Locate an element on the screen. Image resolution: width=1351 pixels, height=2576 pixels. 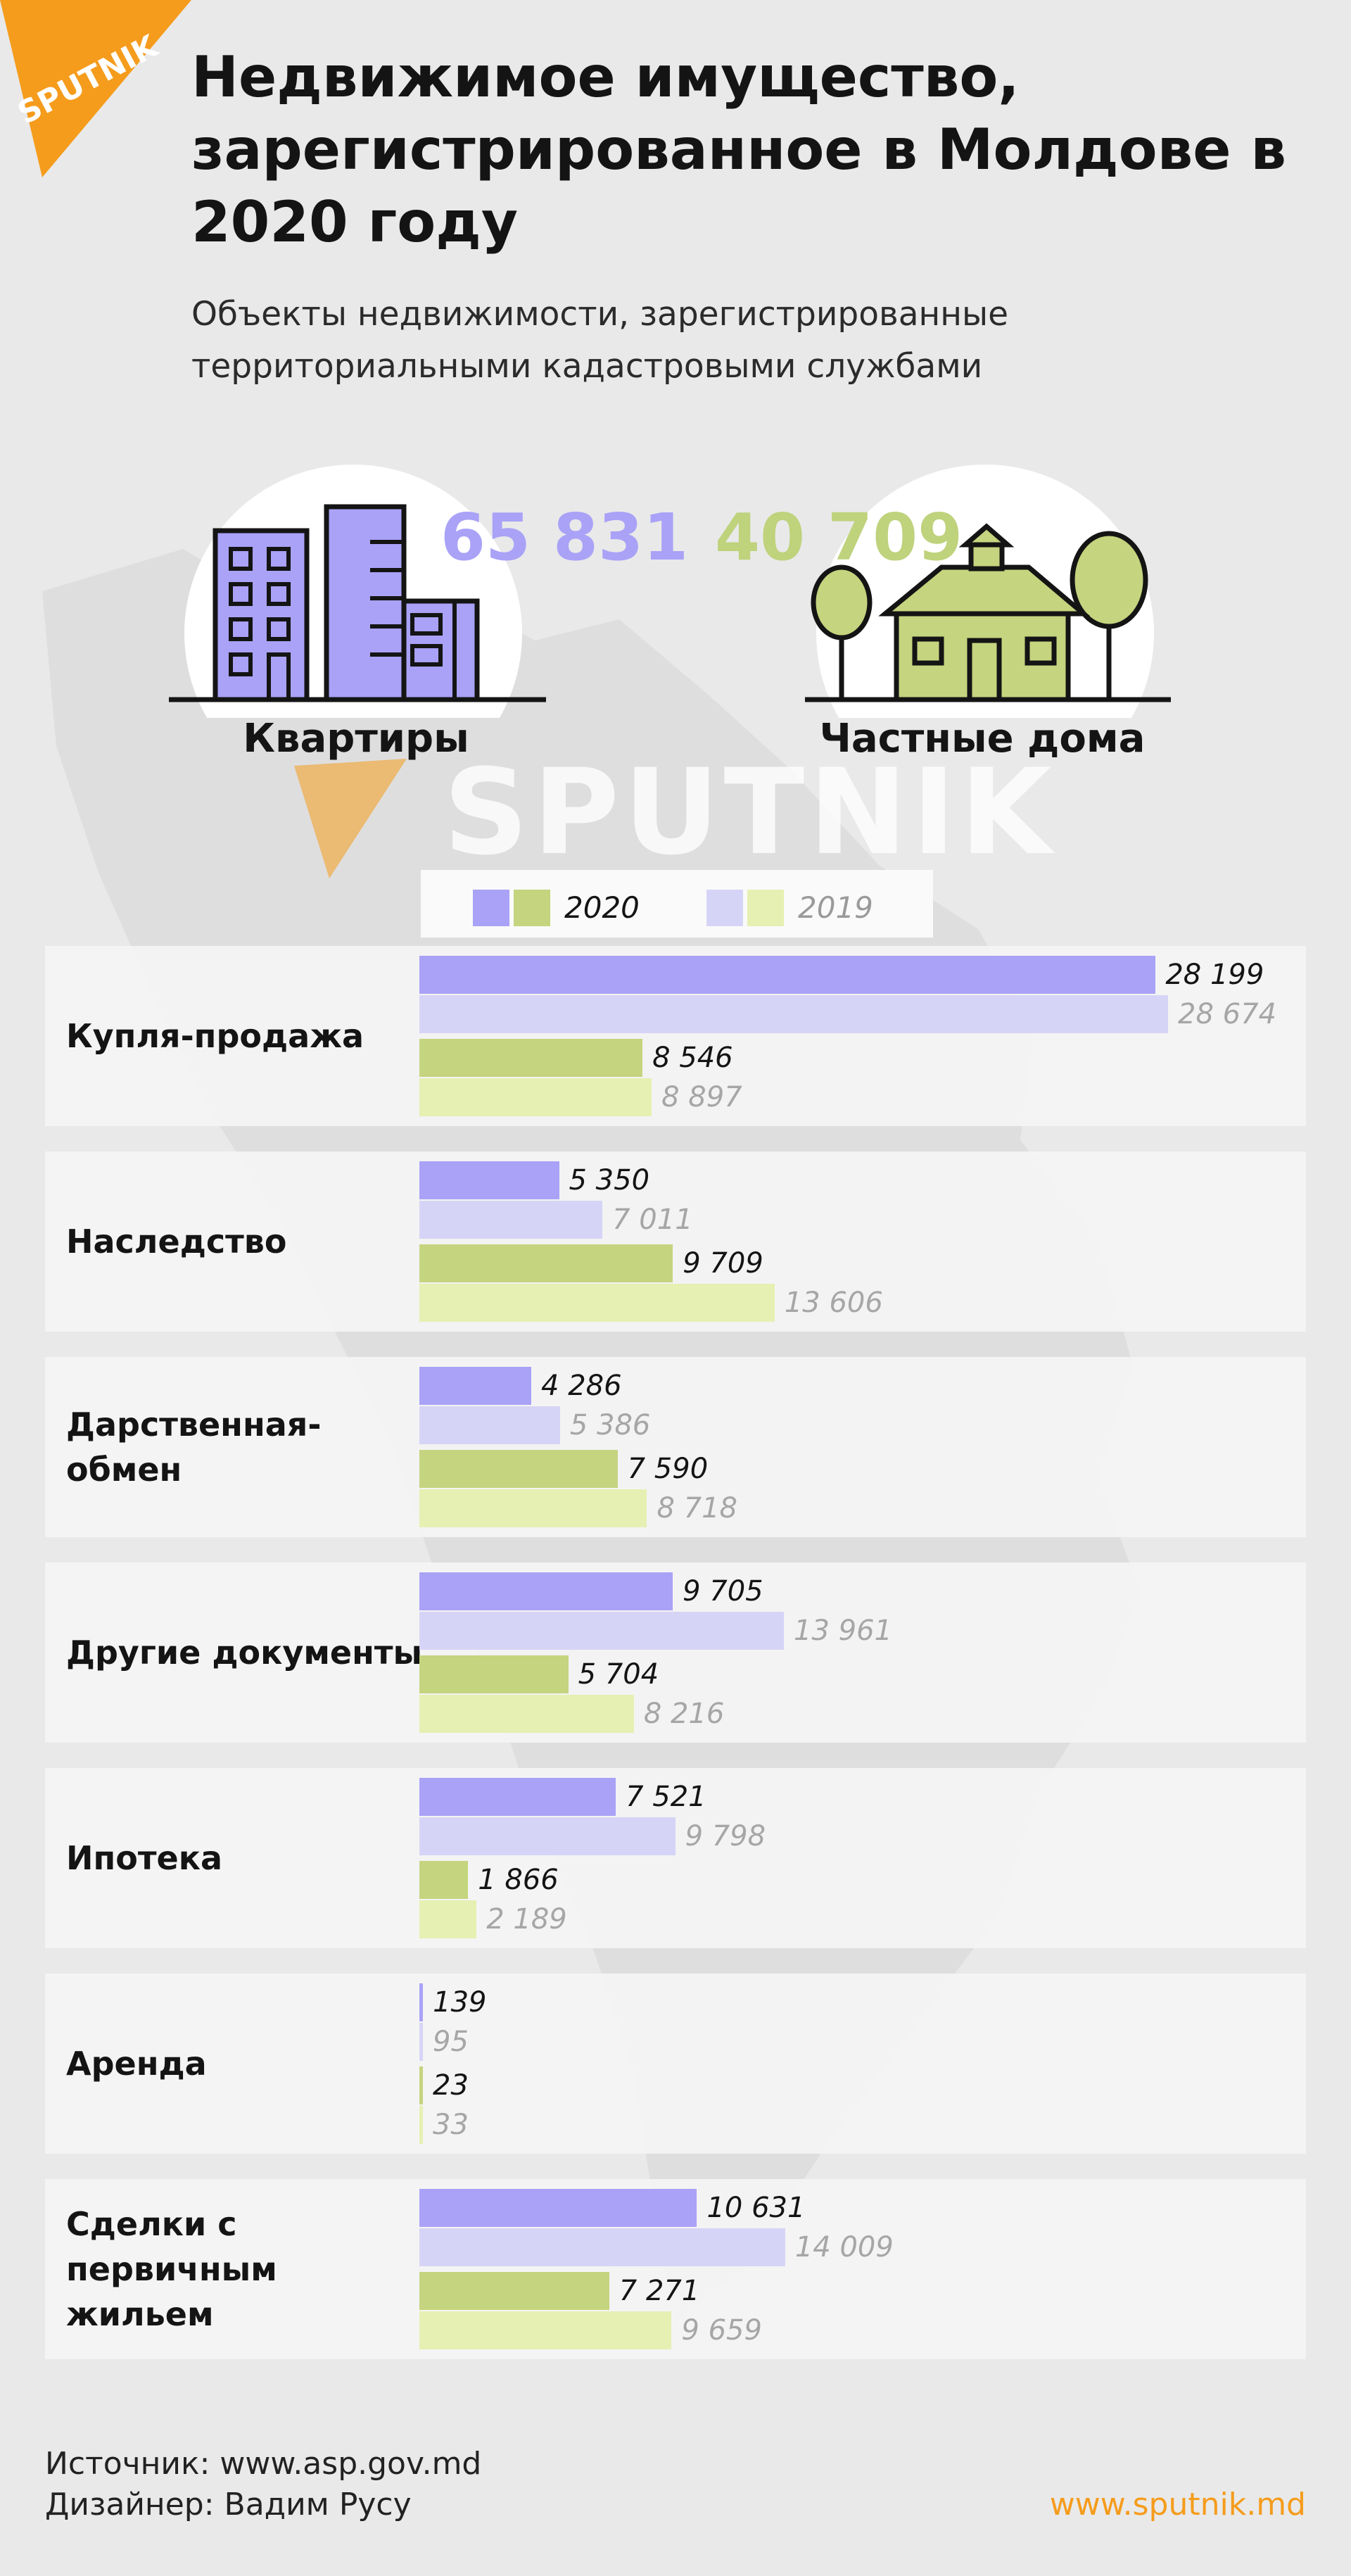
data-label: 23 is located at coordinates (451, 2085).